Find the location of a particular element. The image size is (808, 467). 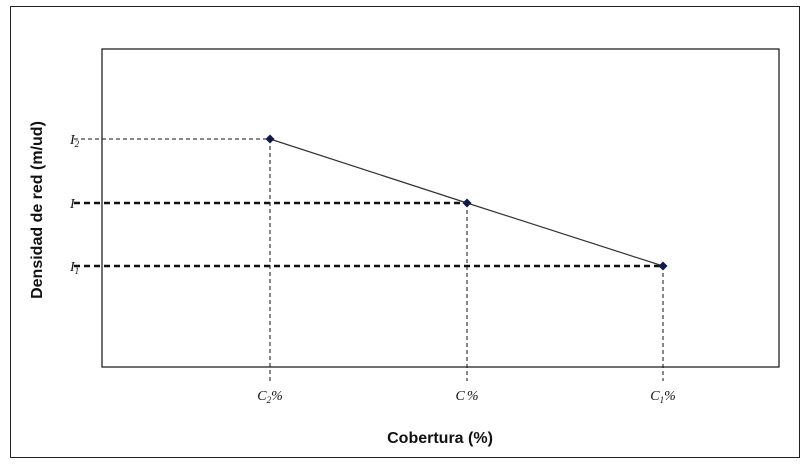

x-tick-label: C% is located at coordinates (466, 396).